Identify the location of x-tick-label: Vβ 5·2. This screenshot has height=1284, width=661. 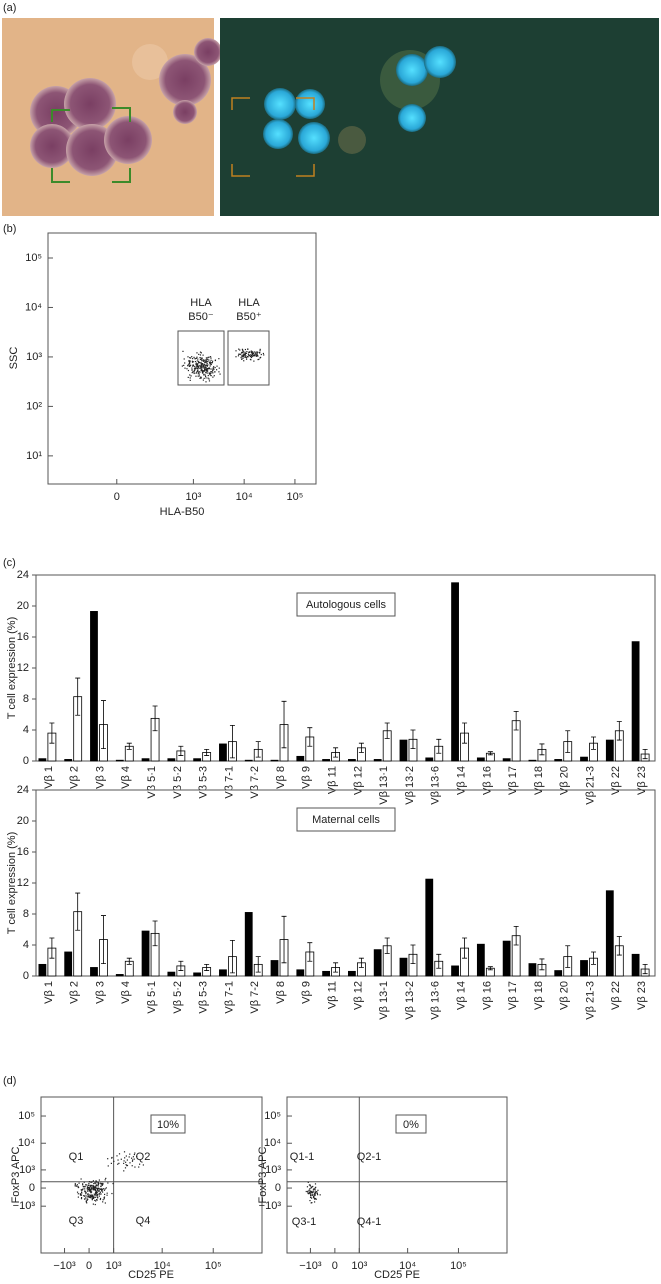
(178, 997).